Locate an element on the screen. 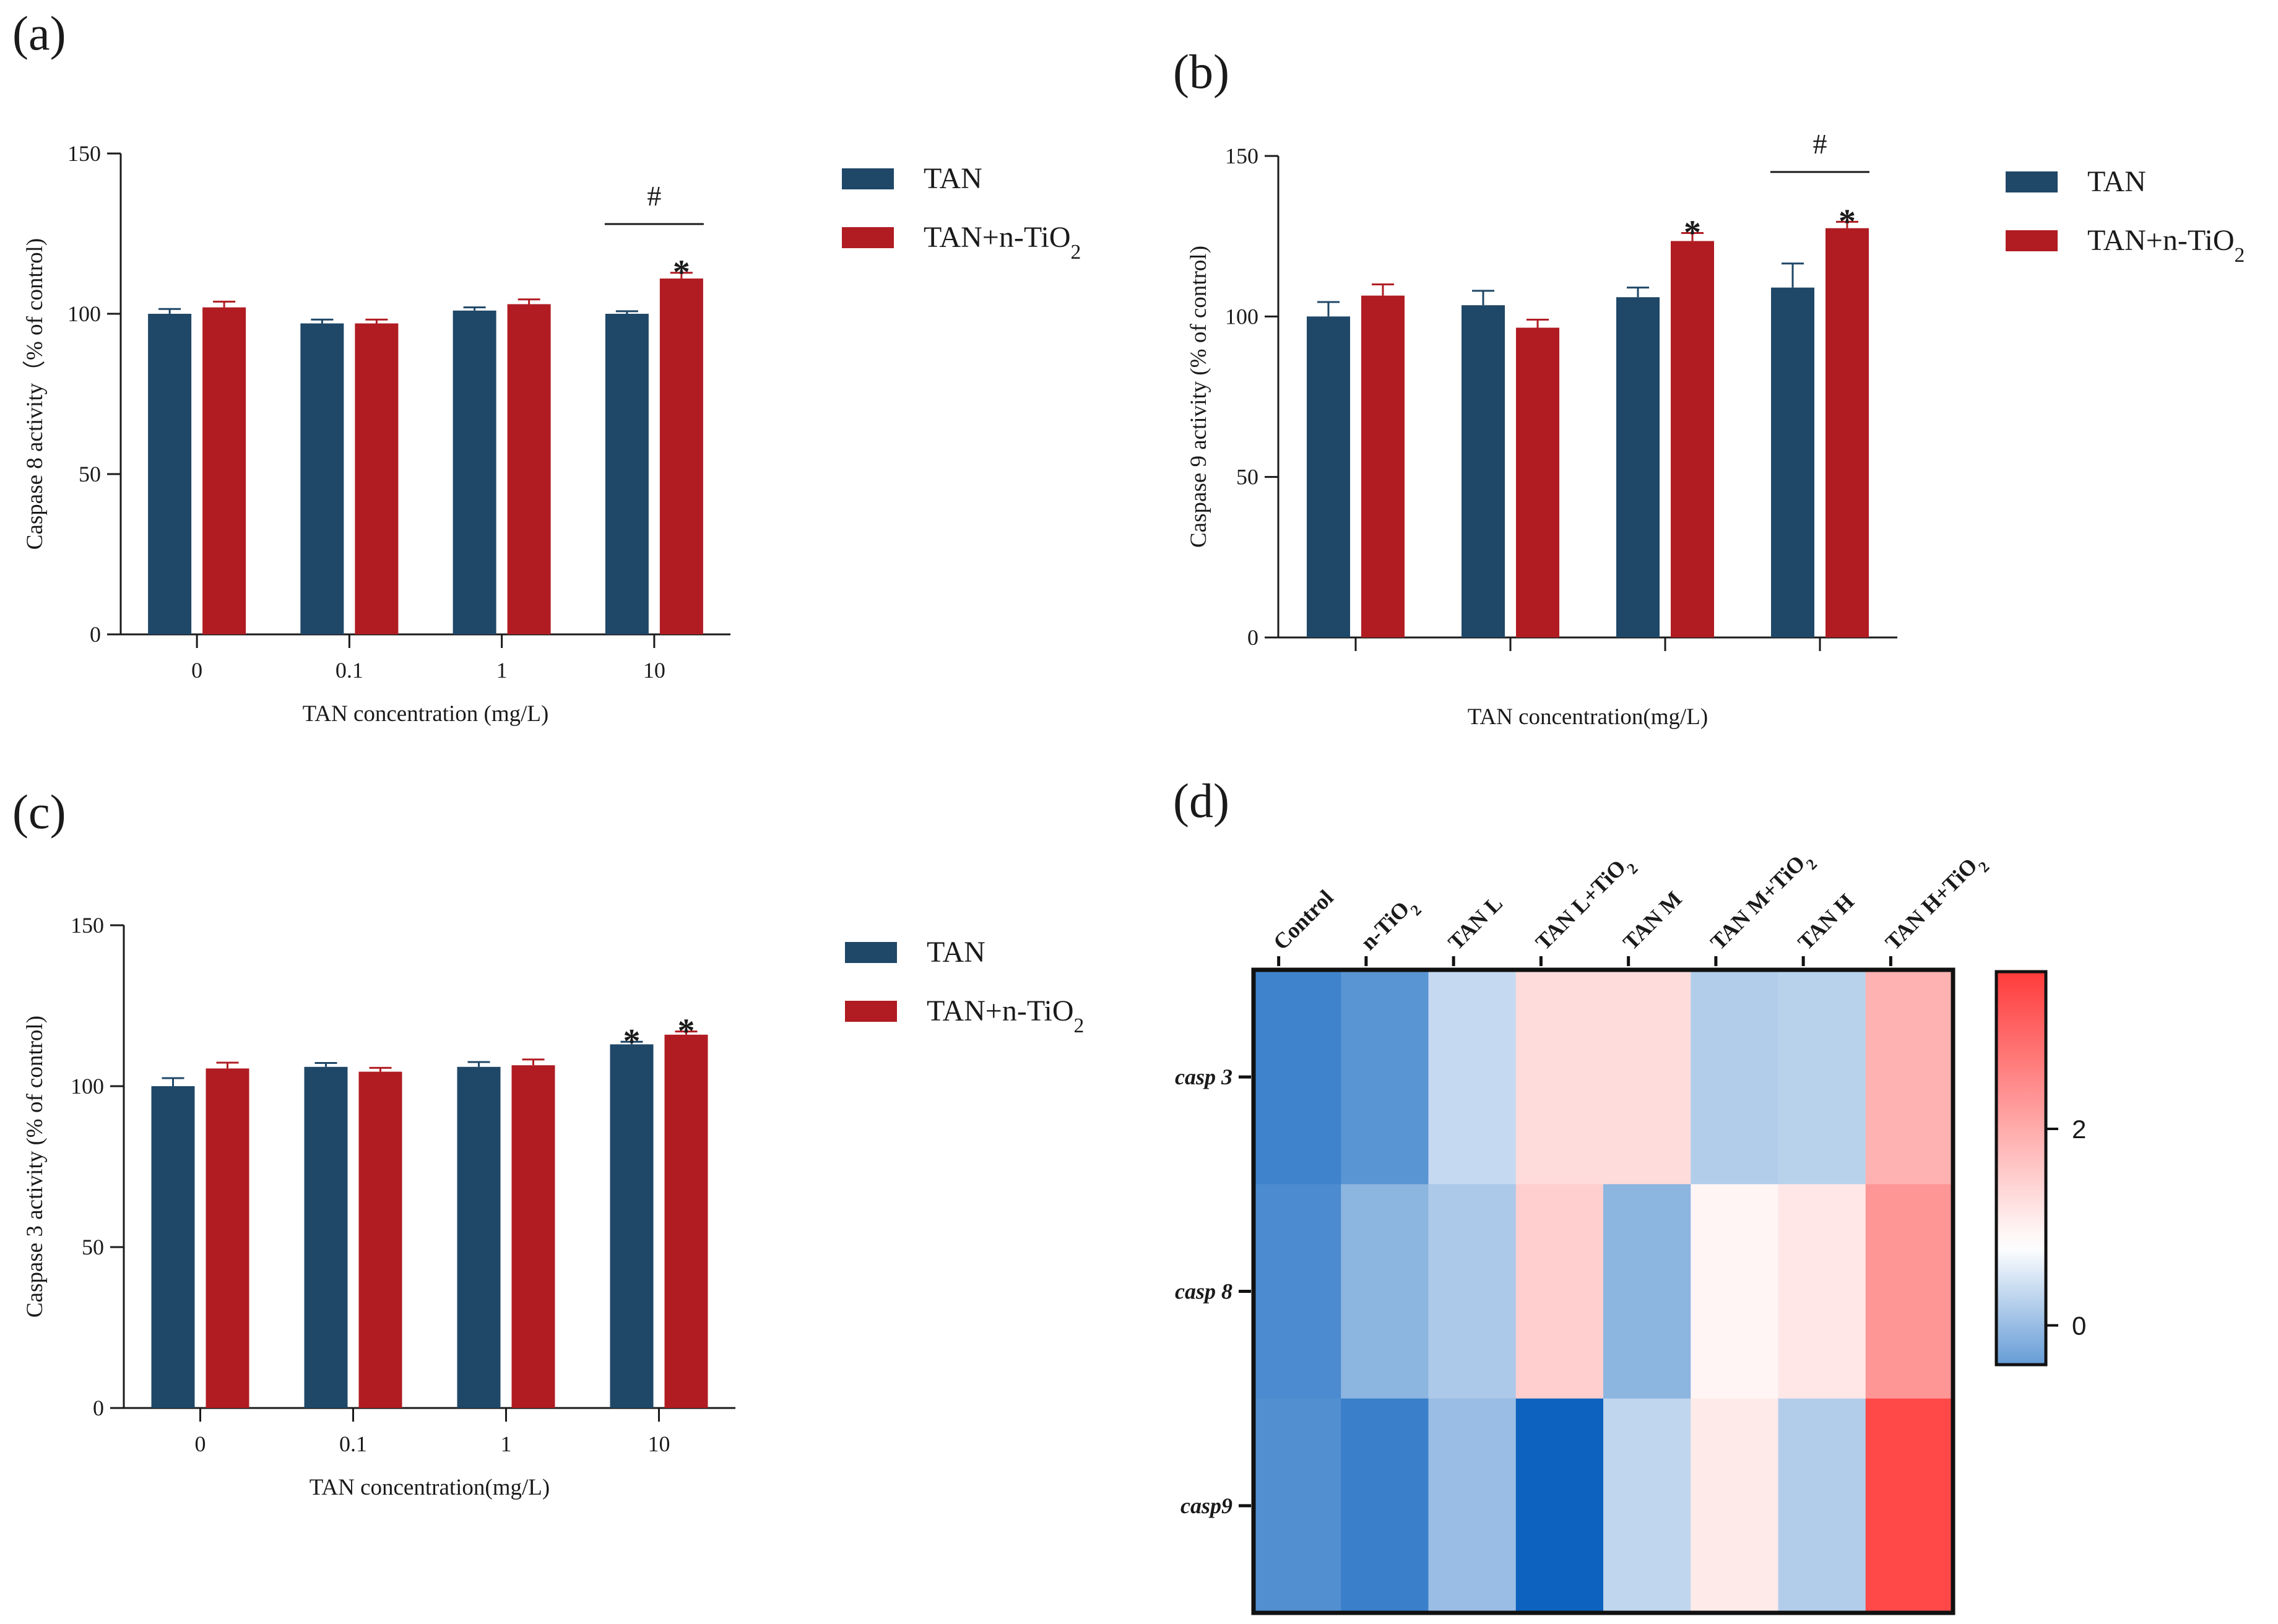  row-label: casp 8 is located at coordinates (1203, 1291).